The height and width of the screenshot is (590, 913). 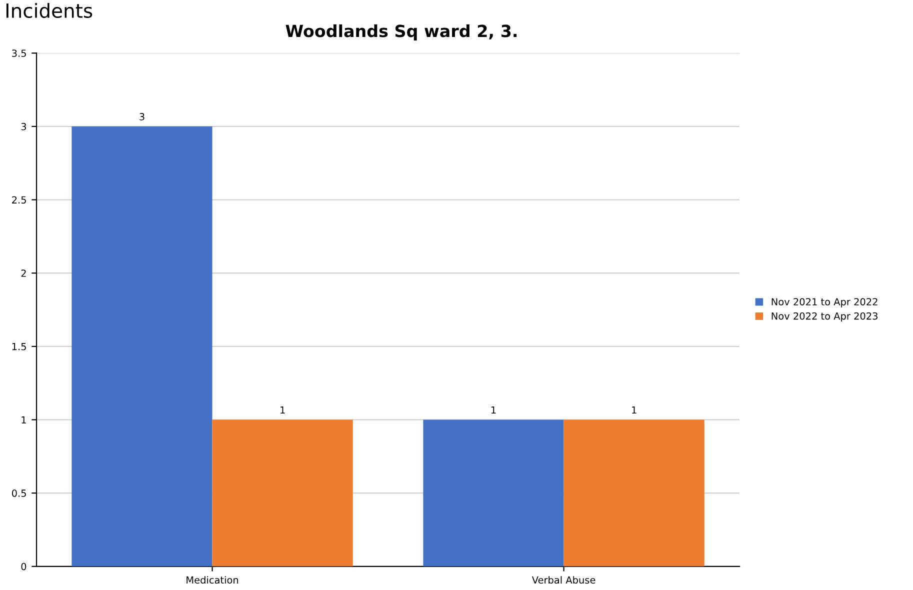 I want to click on legend-label: Nov 2021 to Apr 2022, so click(x=825, y=303).